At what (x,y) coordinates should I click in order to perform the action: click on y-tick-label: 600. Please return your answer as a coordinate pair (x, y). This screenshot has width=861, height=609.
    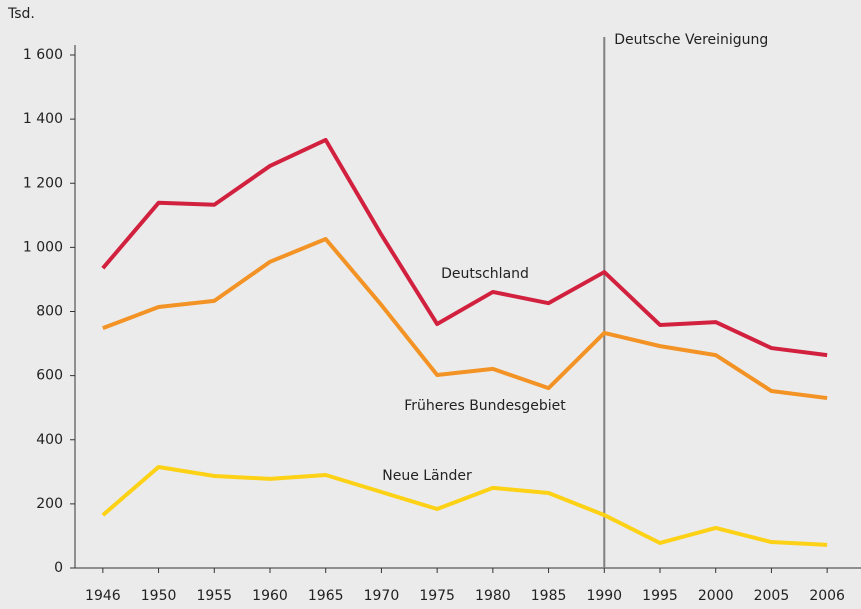
    Looking at the image, I should click on (49, 376).